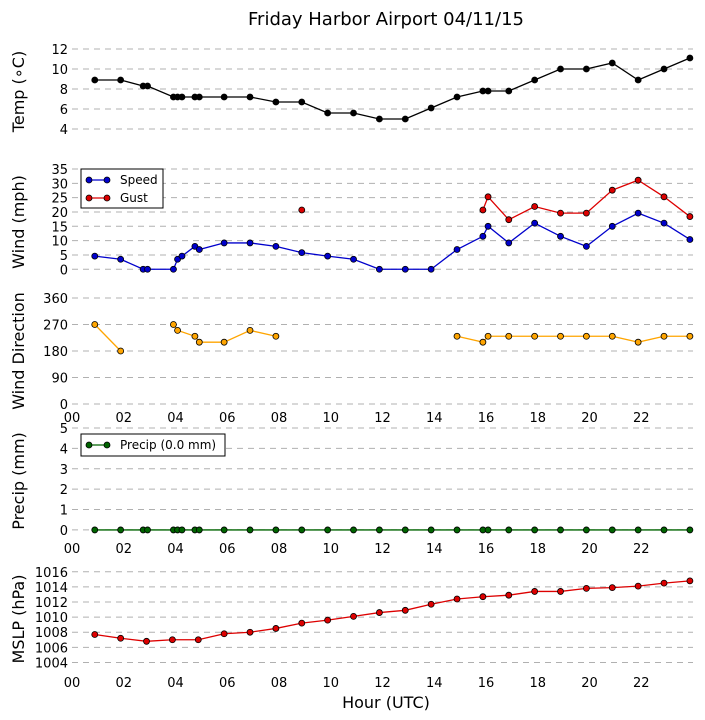 The width and height of the screenshot is (705, 720). I want to click on y-tick-label: 20, so click(59, 213).